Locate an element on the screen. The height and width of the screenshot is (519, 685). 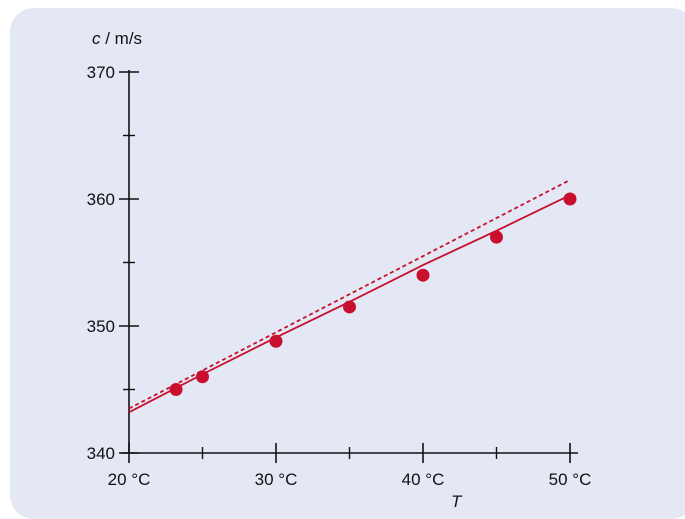
y-tick-label: 370 is located at coordinates (101, 72).